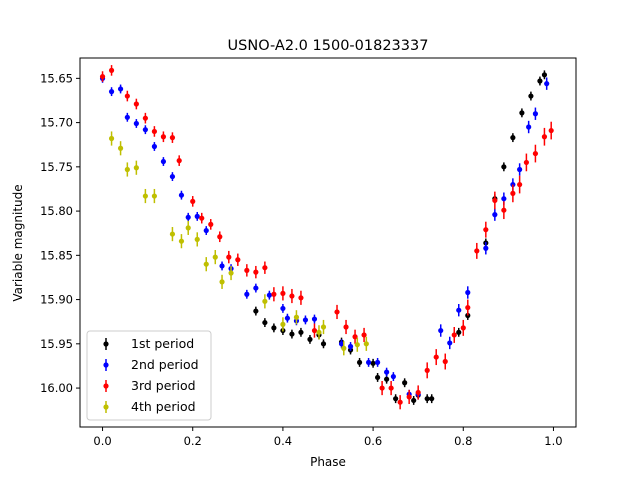 Image resolution: width=640 pixels, height=480 pixels. Describe the element at coordinates (149, 406) in the screenshot. I see `legend-item: 4th period` at that location.